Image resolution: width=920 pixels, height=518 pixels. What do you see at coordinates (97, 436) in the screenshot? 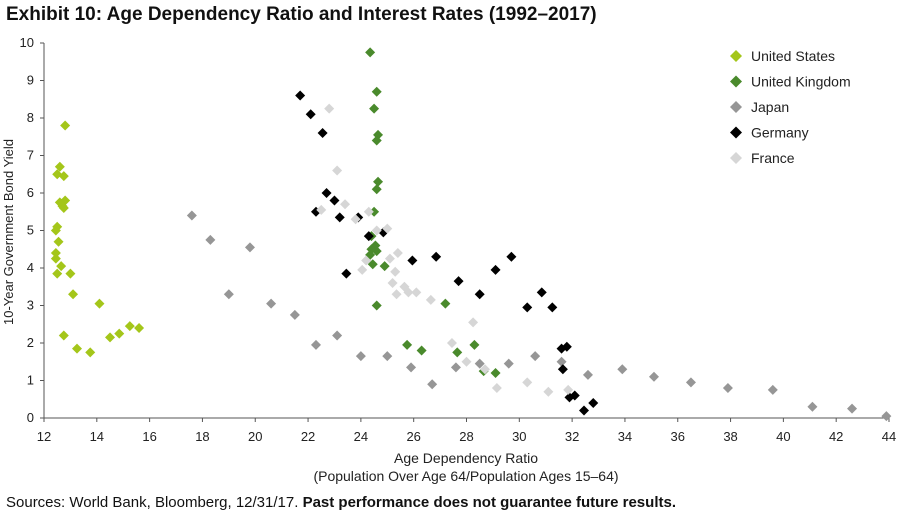
I see `x-tick-label: 14` at bounding box center [97, 436].